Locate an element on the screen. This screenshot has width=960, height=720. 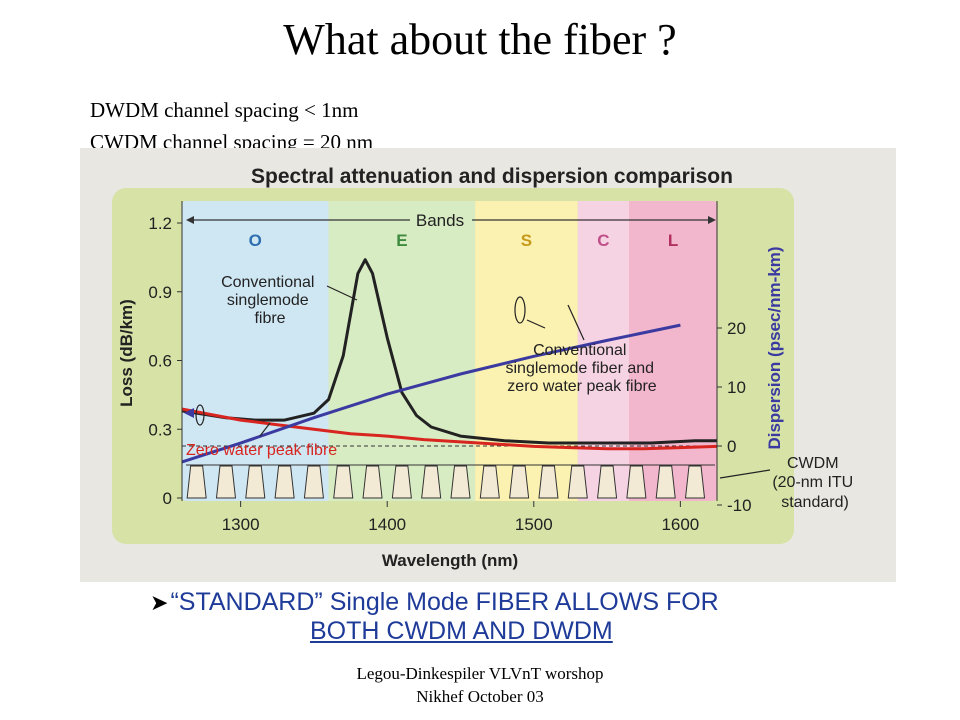
x-tick-label: 1400 is located at coordinates (387, 524).